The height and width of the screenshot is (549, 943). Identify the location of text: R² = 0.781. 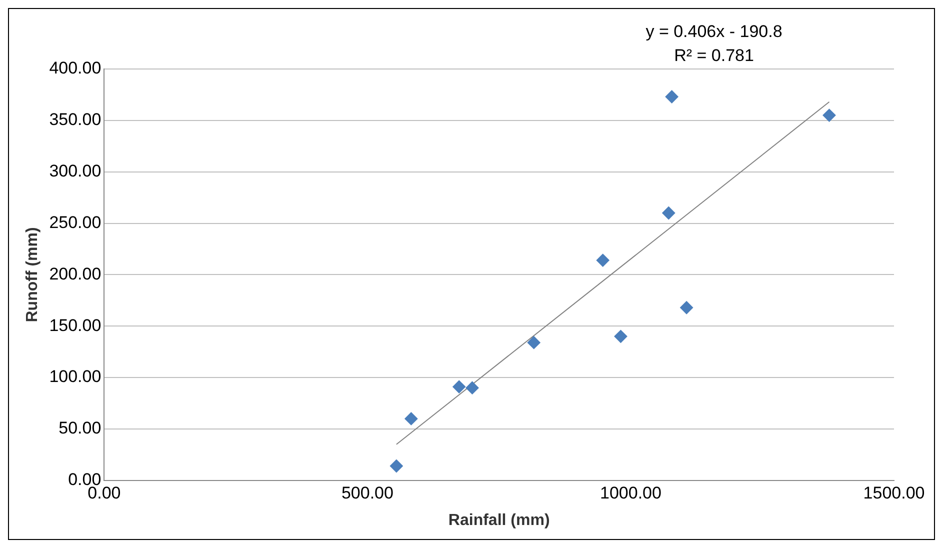
(714, 55).